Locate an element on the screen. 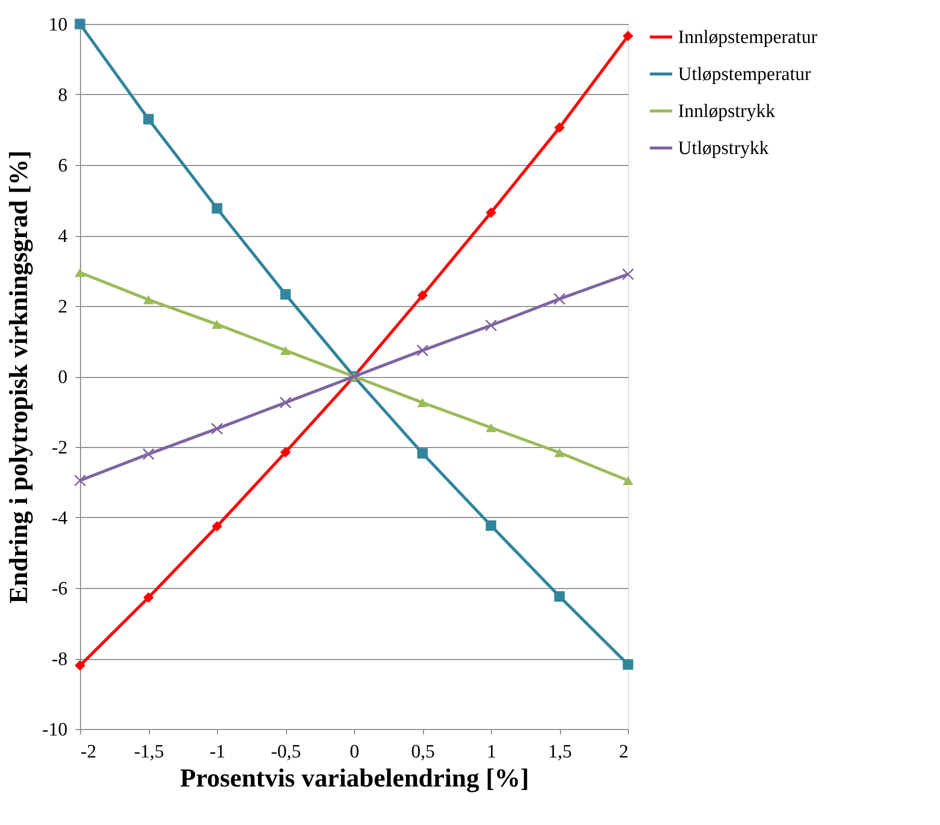  y-tick-label: -10 is located at coordinates (55, 730).